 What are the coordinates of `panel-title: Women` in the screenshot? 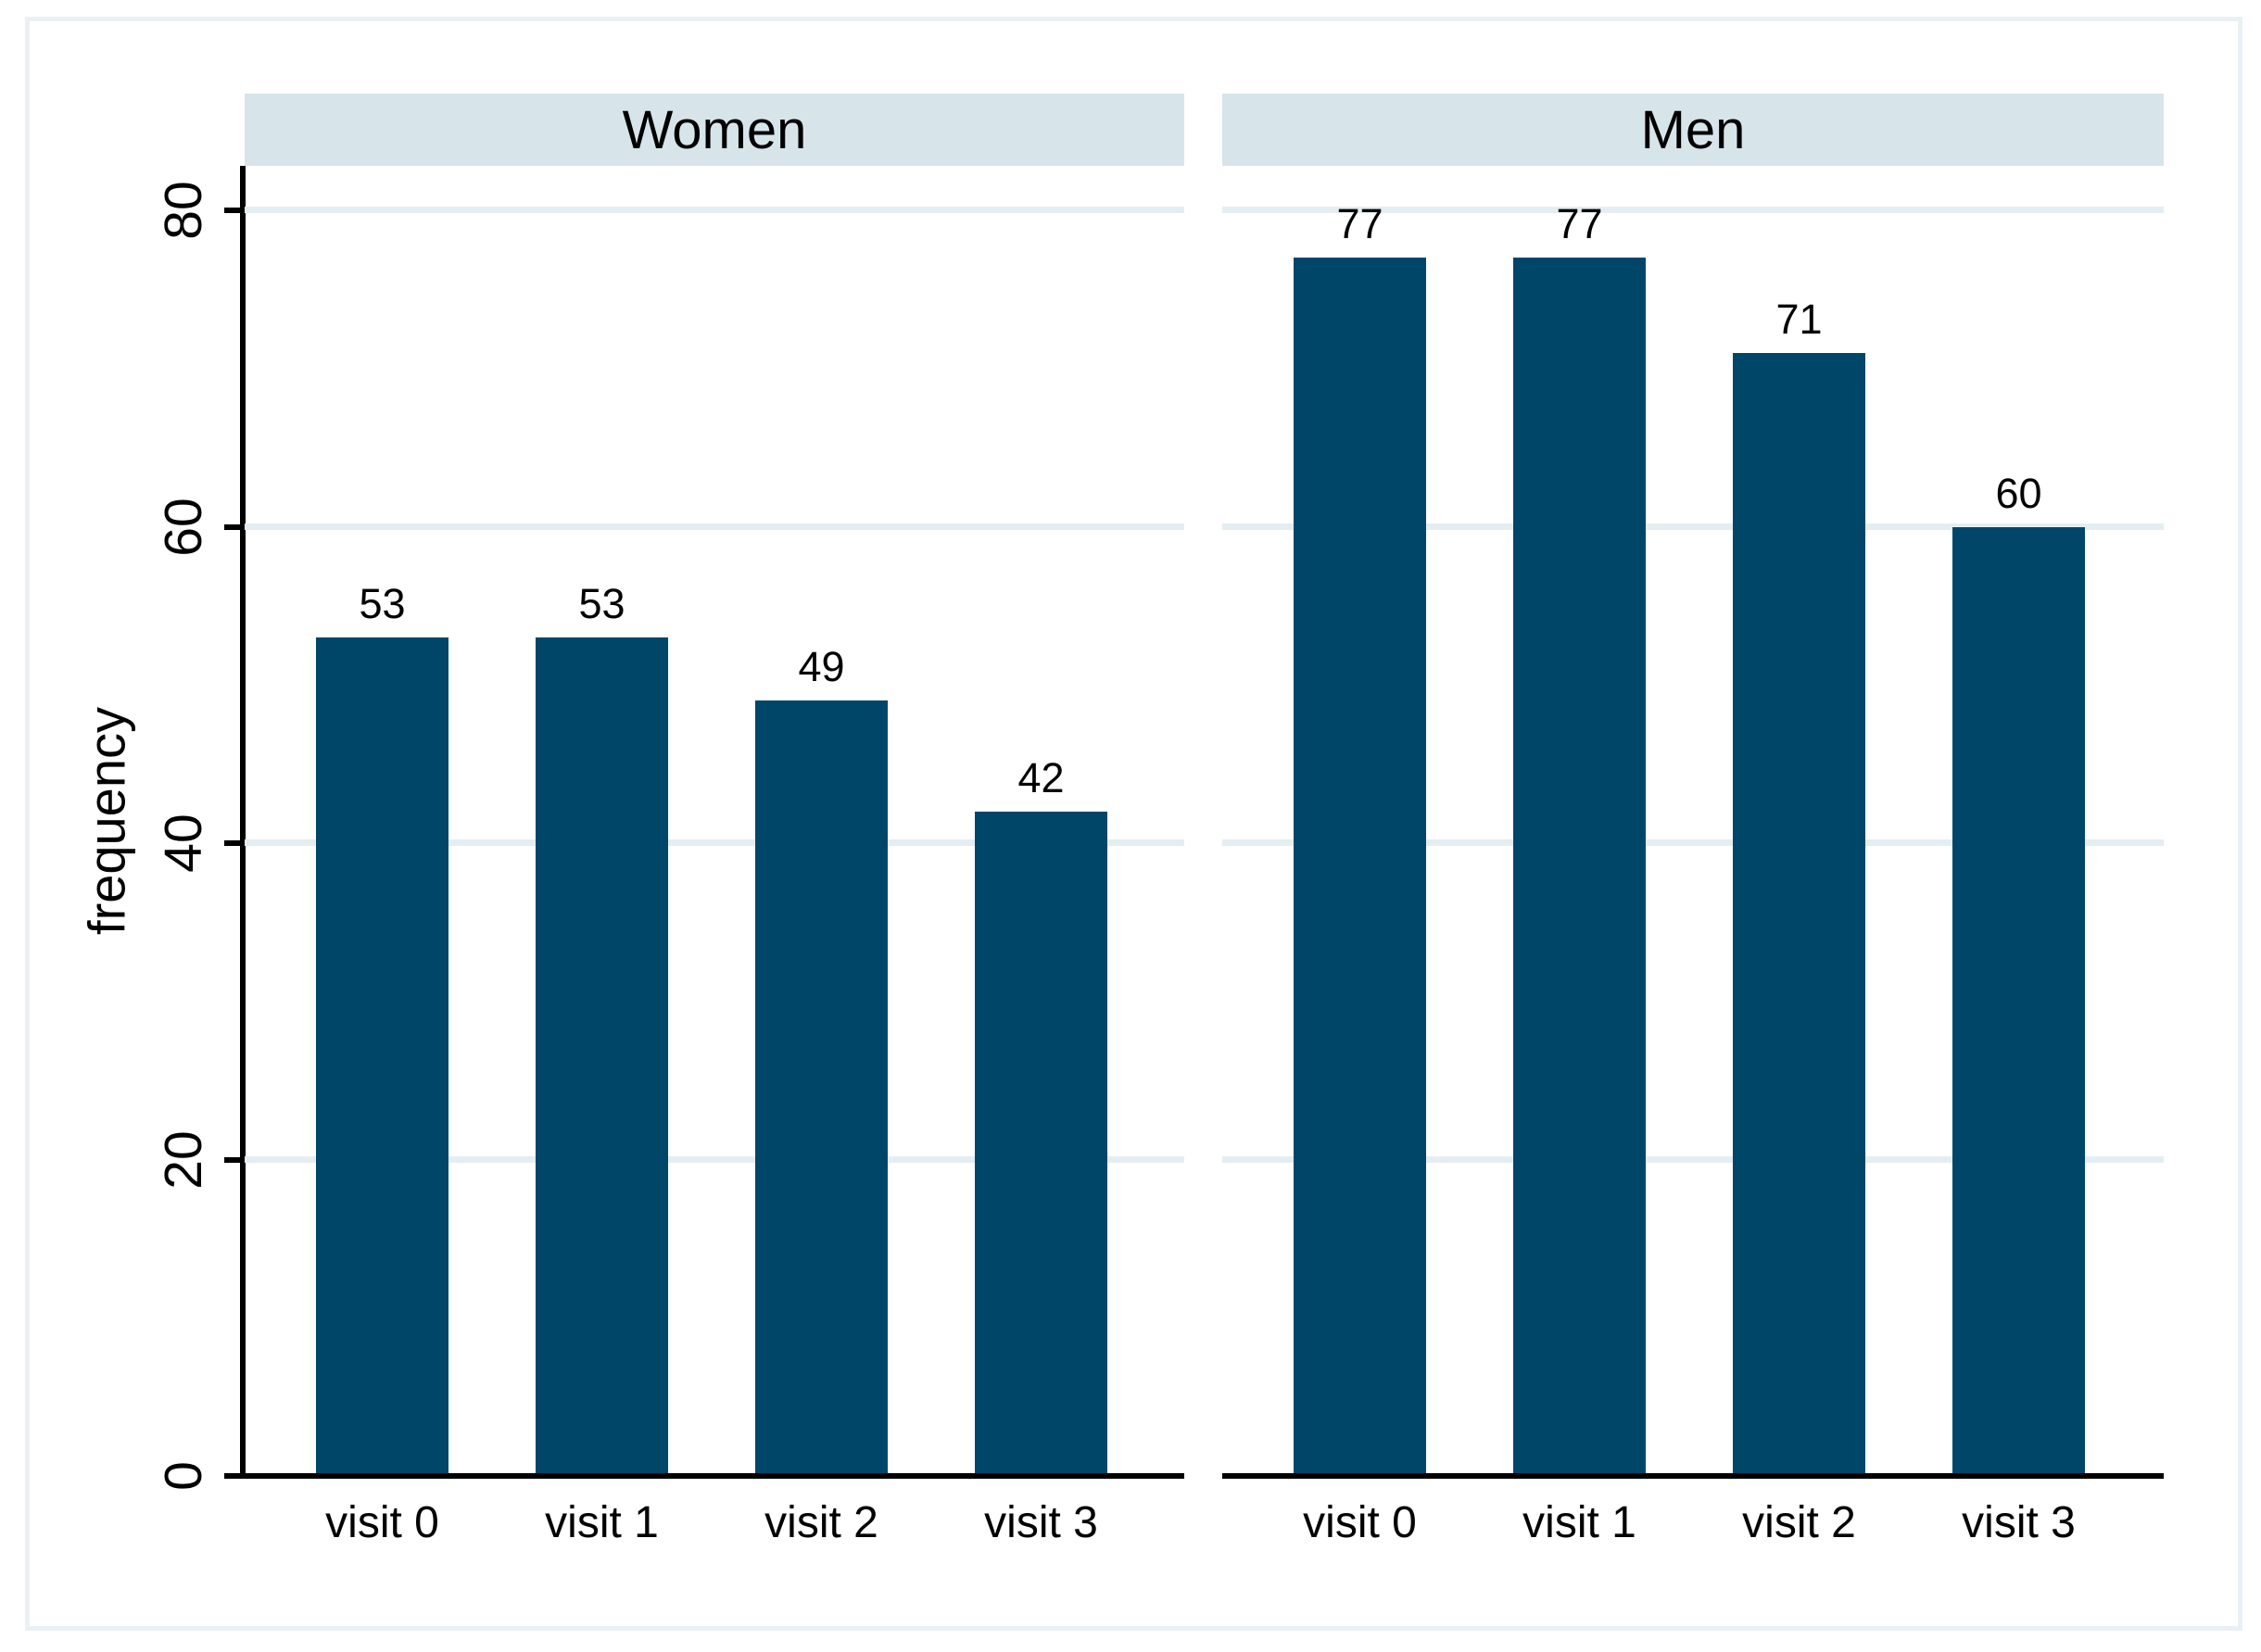 It's located at (714, 130).